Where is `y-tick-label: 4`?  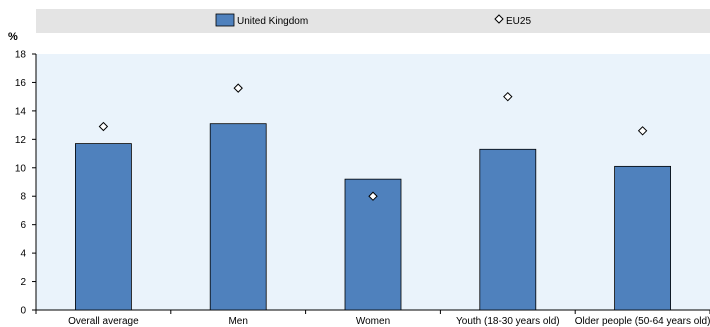
y-tick-label: 4 is located at coordinates (23, 254).